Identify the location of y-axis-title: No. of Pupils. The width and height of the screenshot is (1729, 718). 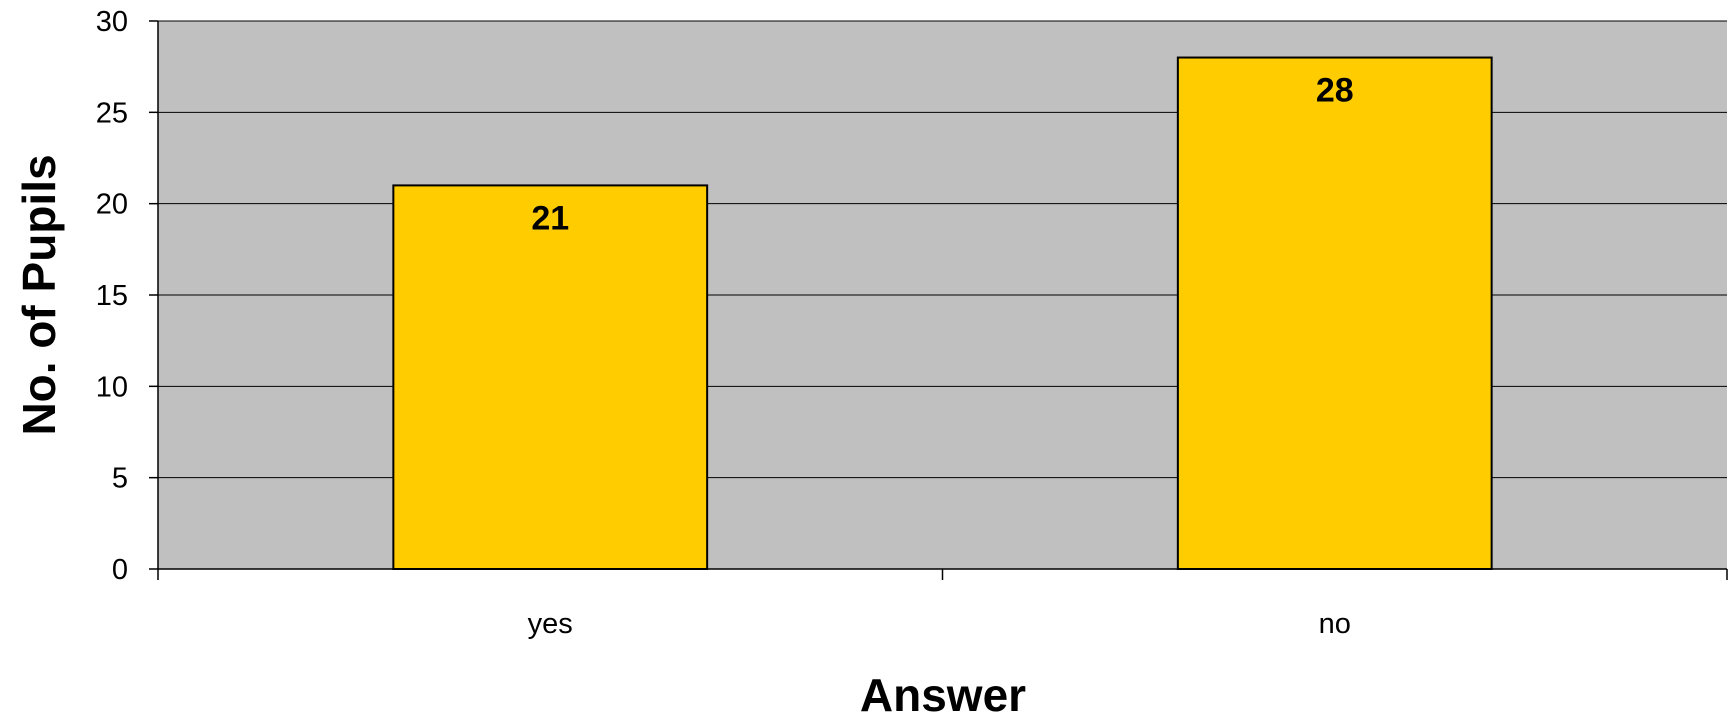
(39, 294).